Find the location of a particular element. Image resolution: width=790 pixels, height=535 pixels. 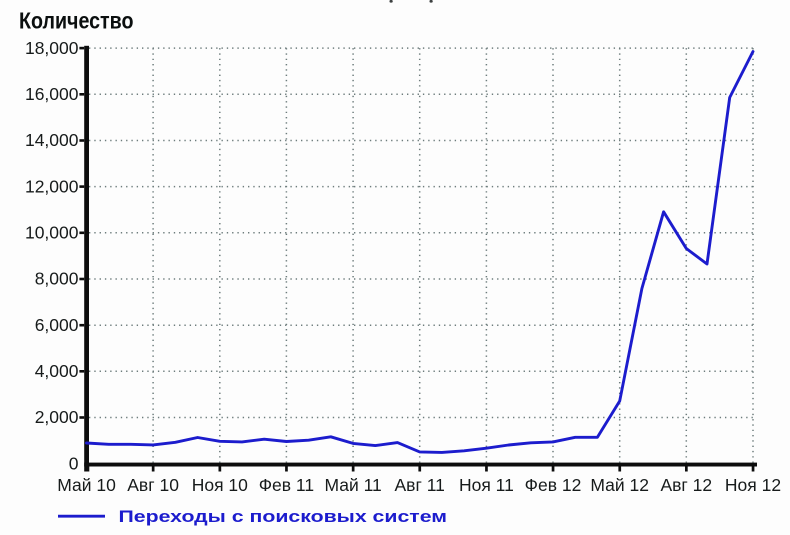

svg-text: 10,000 is located at coordinates (52, 233).